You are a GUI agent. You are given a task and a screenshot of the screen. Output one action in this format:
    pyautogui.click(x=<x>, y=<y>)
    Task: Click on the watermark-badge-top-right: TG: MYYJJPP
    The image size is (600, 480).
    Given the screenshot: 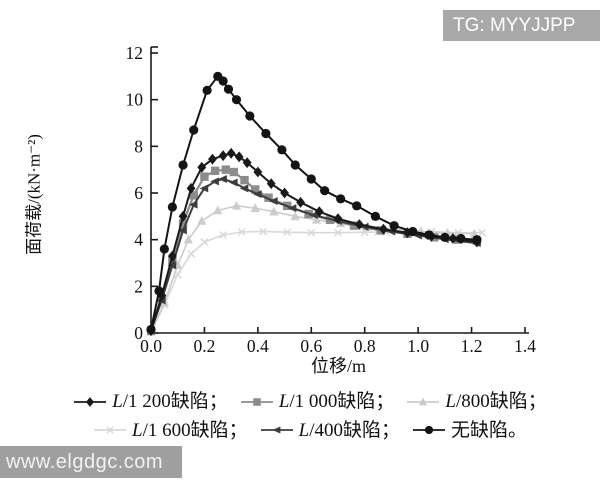 What is the action you would take?
    pyautogui.click(x=521, y=25)
    